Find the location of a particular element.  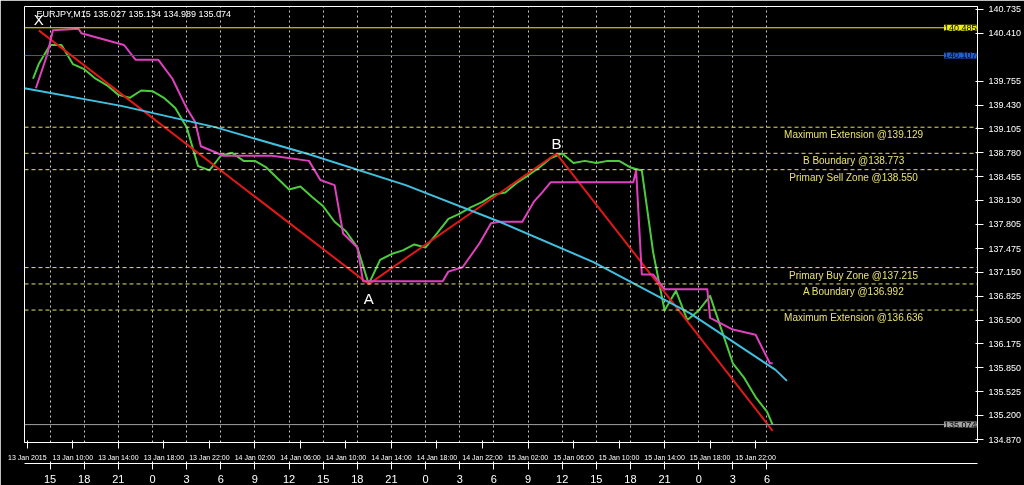

y-tick-label: 140.735 is located at coordinates (1005, 9).